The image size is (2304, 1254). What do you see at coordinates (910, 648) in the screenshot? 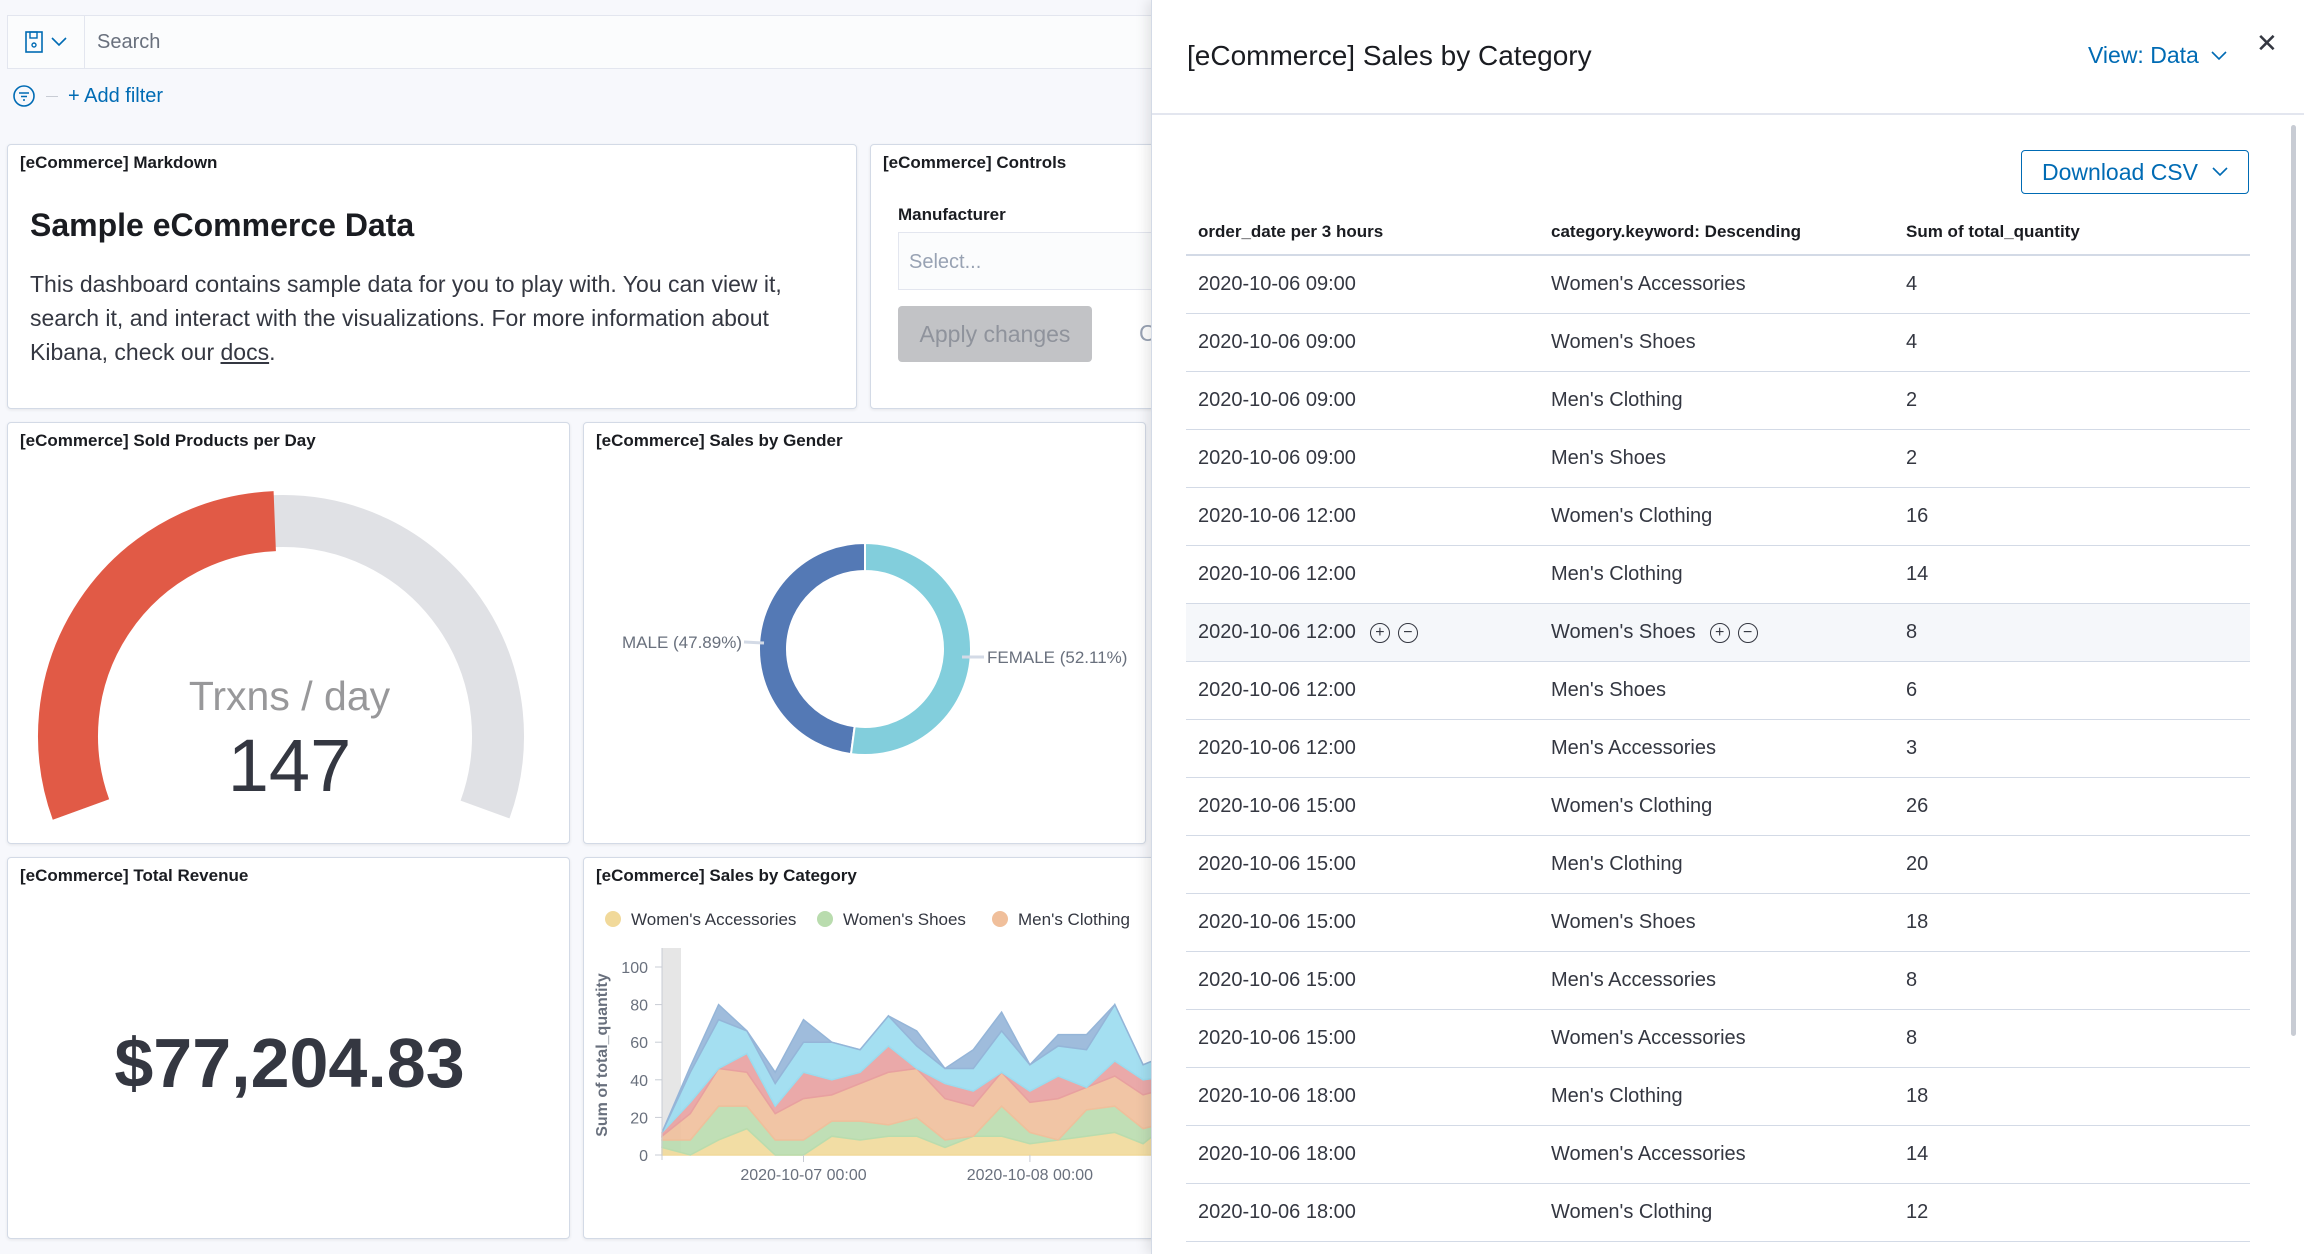
I see `donut-slice-female` at bounding box center [910, 648].